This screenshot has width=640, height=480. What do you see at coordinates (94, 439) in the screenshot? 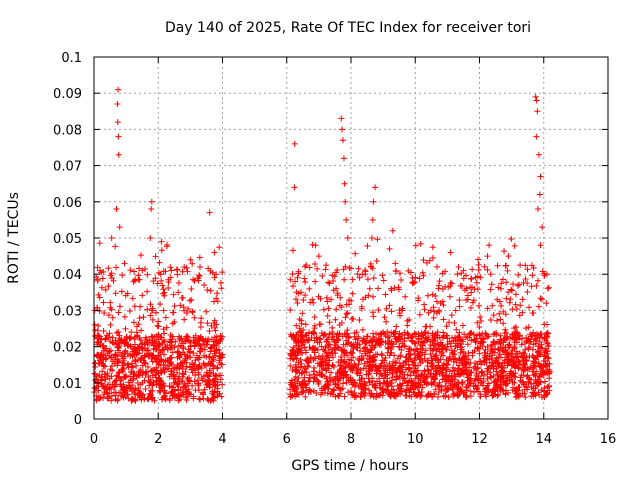
I see `x-tick-label: 0` at bounding box center [94, 439].